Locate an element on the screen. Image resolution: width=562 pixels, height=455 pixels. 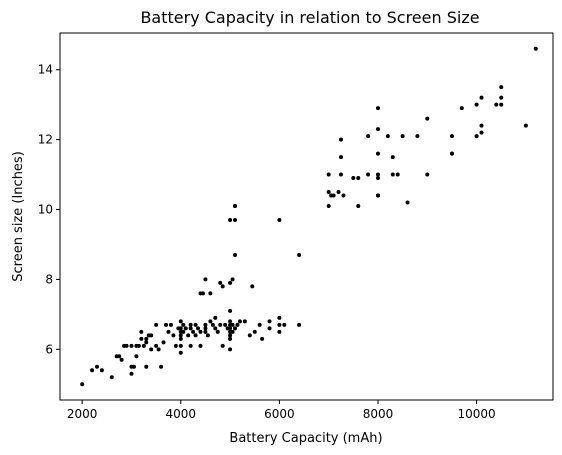
y-axis-ticks: 6 8 10 12 14 is located at coordinates (49, 209).